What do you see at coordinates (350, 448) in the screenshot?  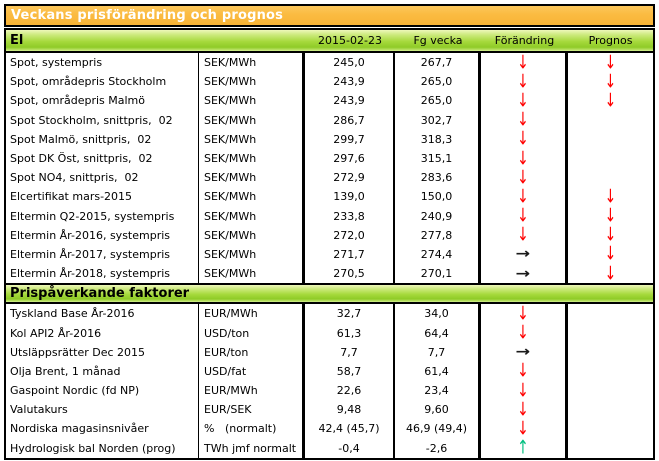 I see `current-value: -0,4` at bounding box center [350, 448].